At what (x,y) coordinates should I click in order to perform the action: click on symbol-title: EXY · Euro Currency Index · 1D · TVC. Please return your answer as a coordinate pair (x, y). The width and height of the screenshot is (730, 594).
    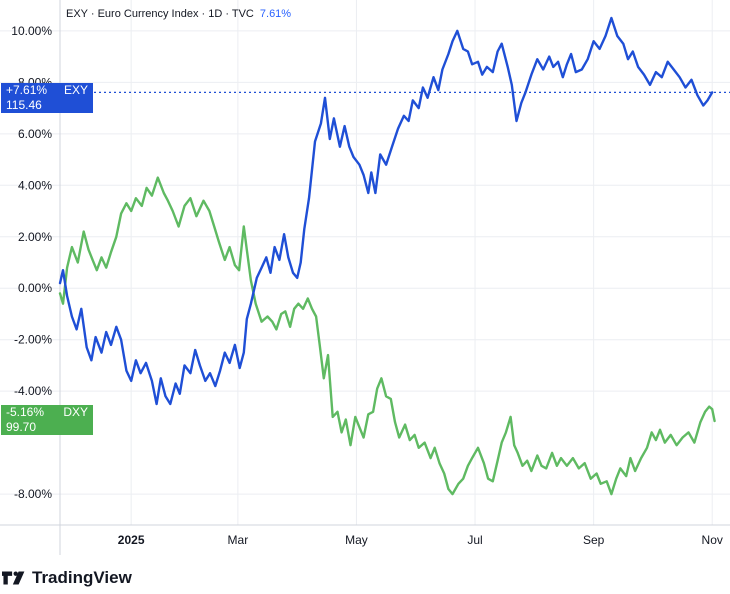
    Looking at the image, I should click on (160, 14).